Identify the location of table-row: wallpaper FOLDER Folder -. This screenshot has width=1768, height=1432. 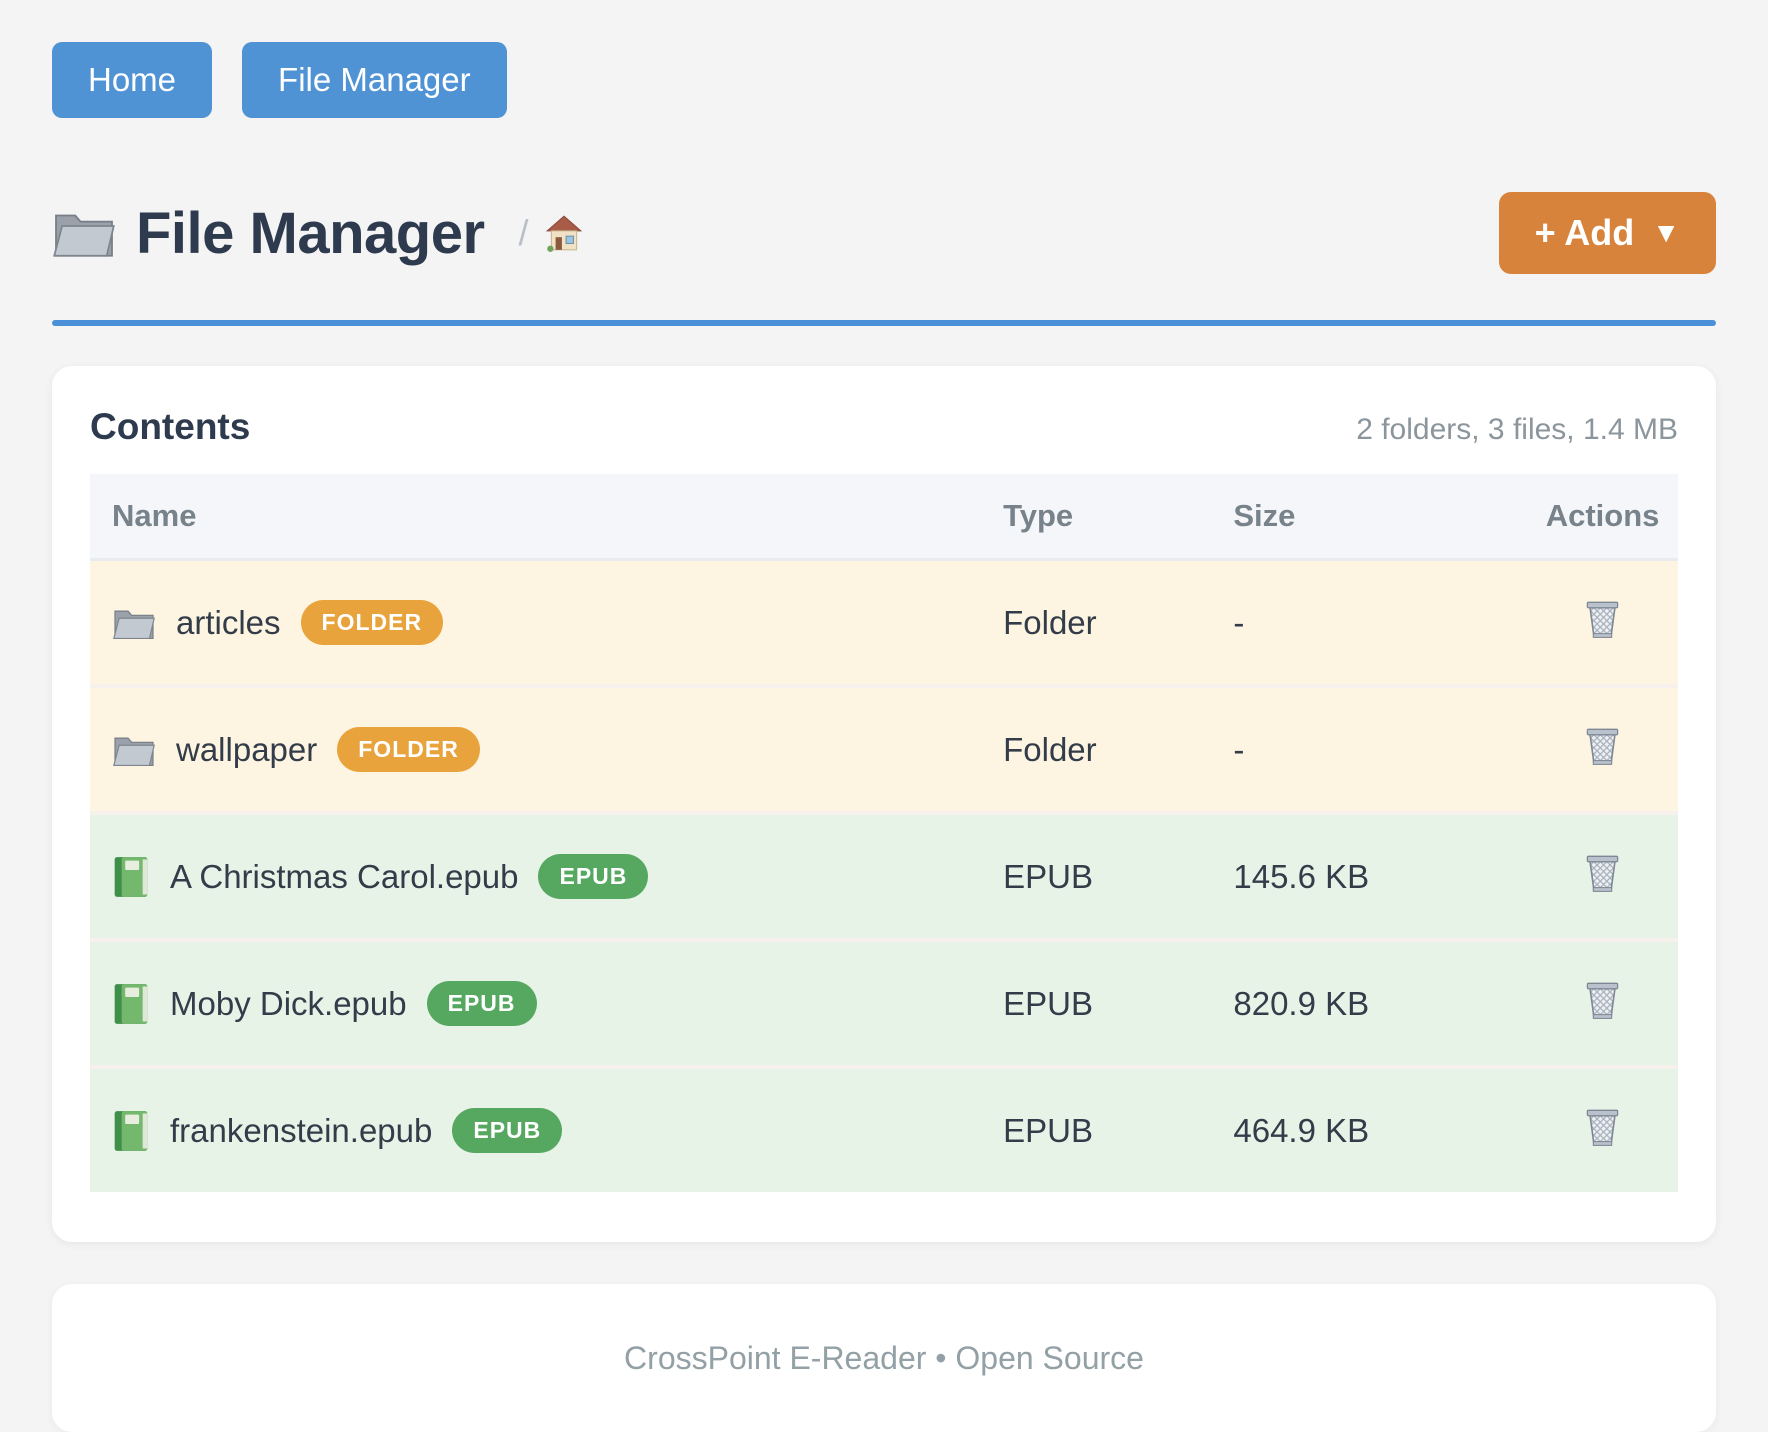
(884, 749).